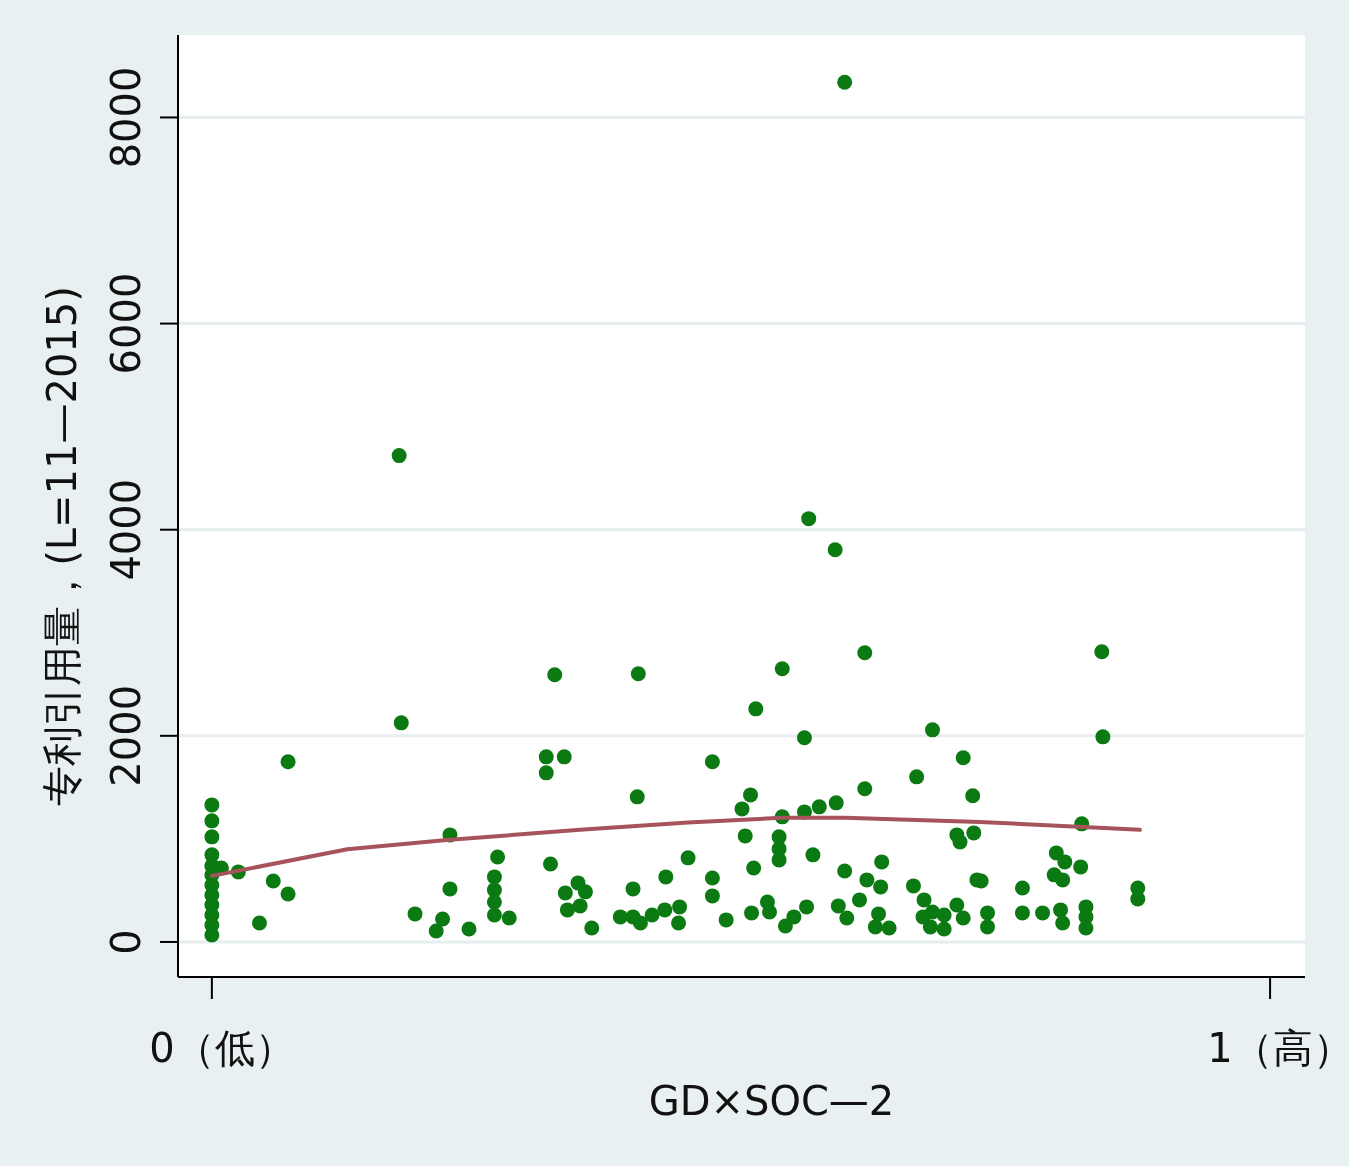  Describe the element at coordinates (222, 1048) in the screenshot. I see `x-tick-label: 0（低）` at that location.